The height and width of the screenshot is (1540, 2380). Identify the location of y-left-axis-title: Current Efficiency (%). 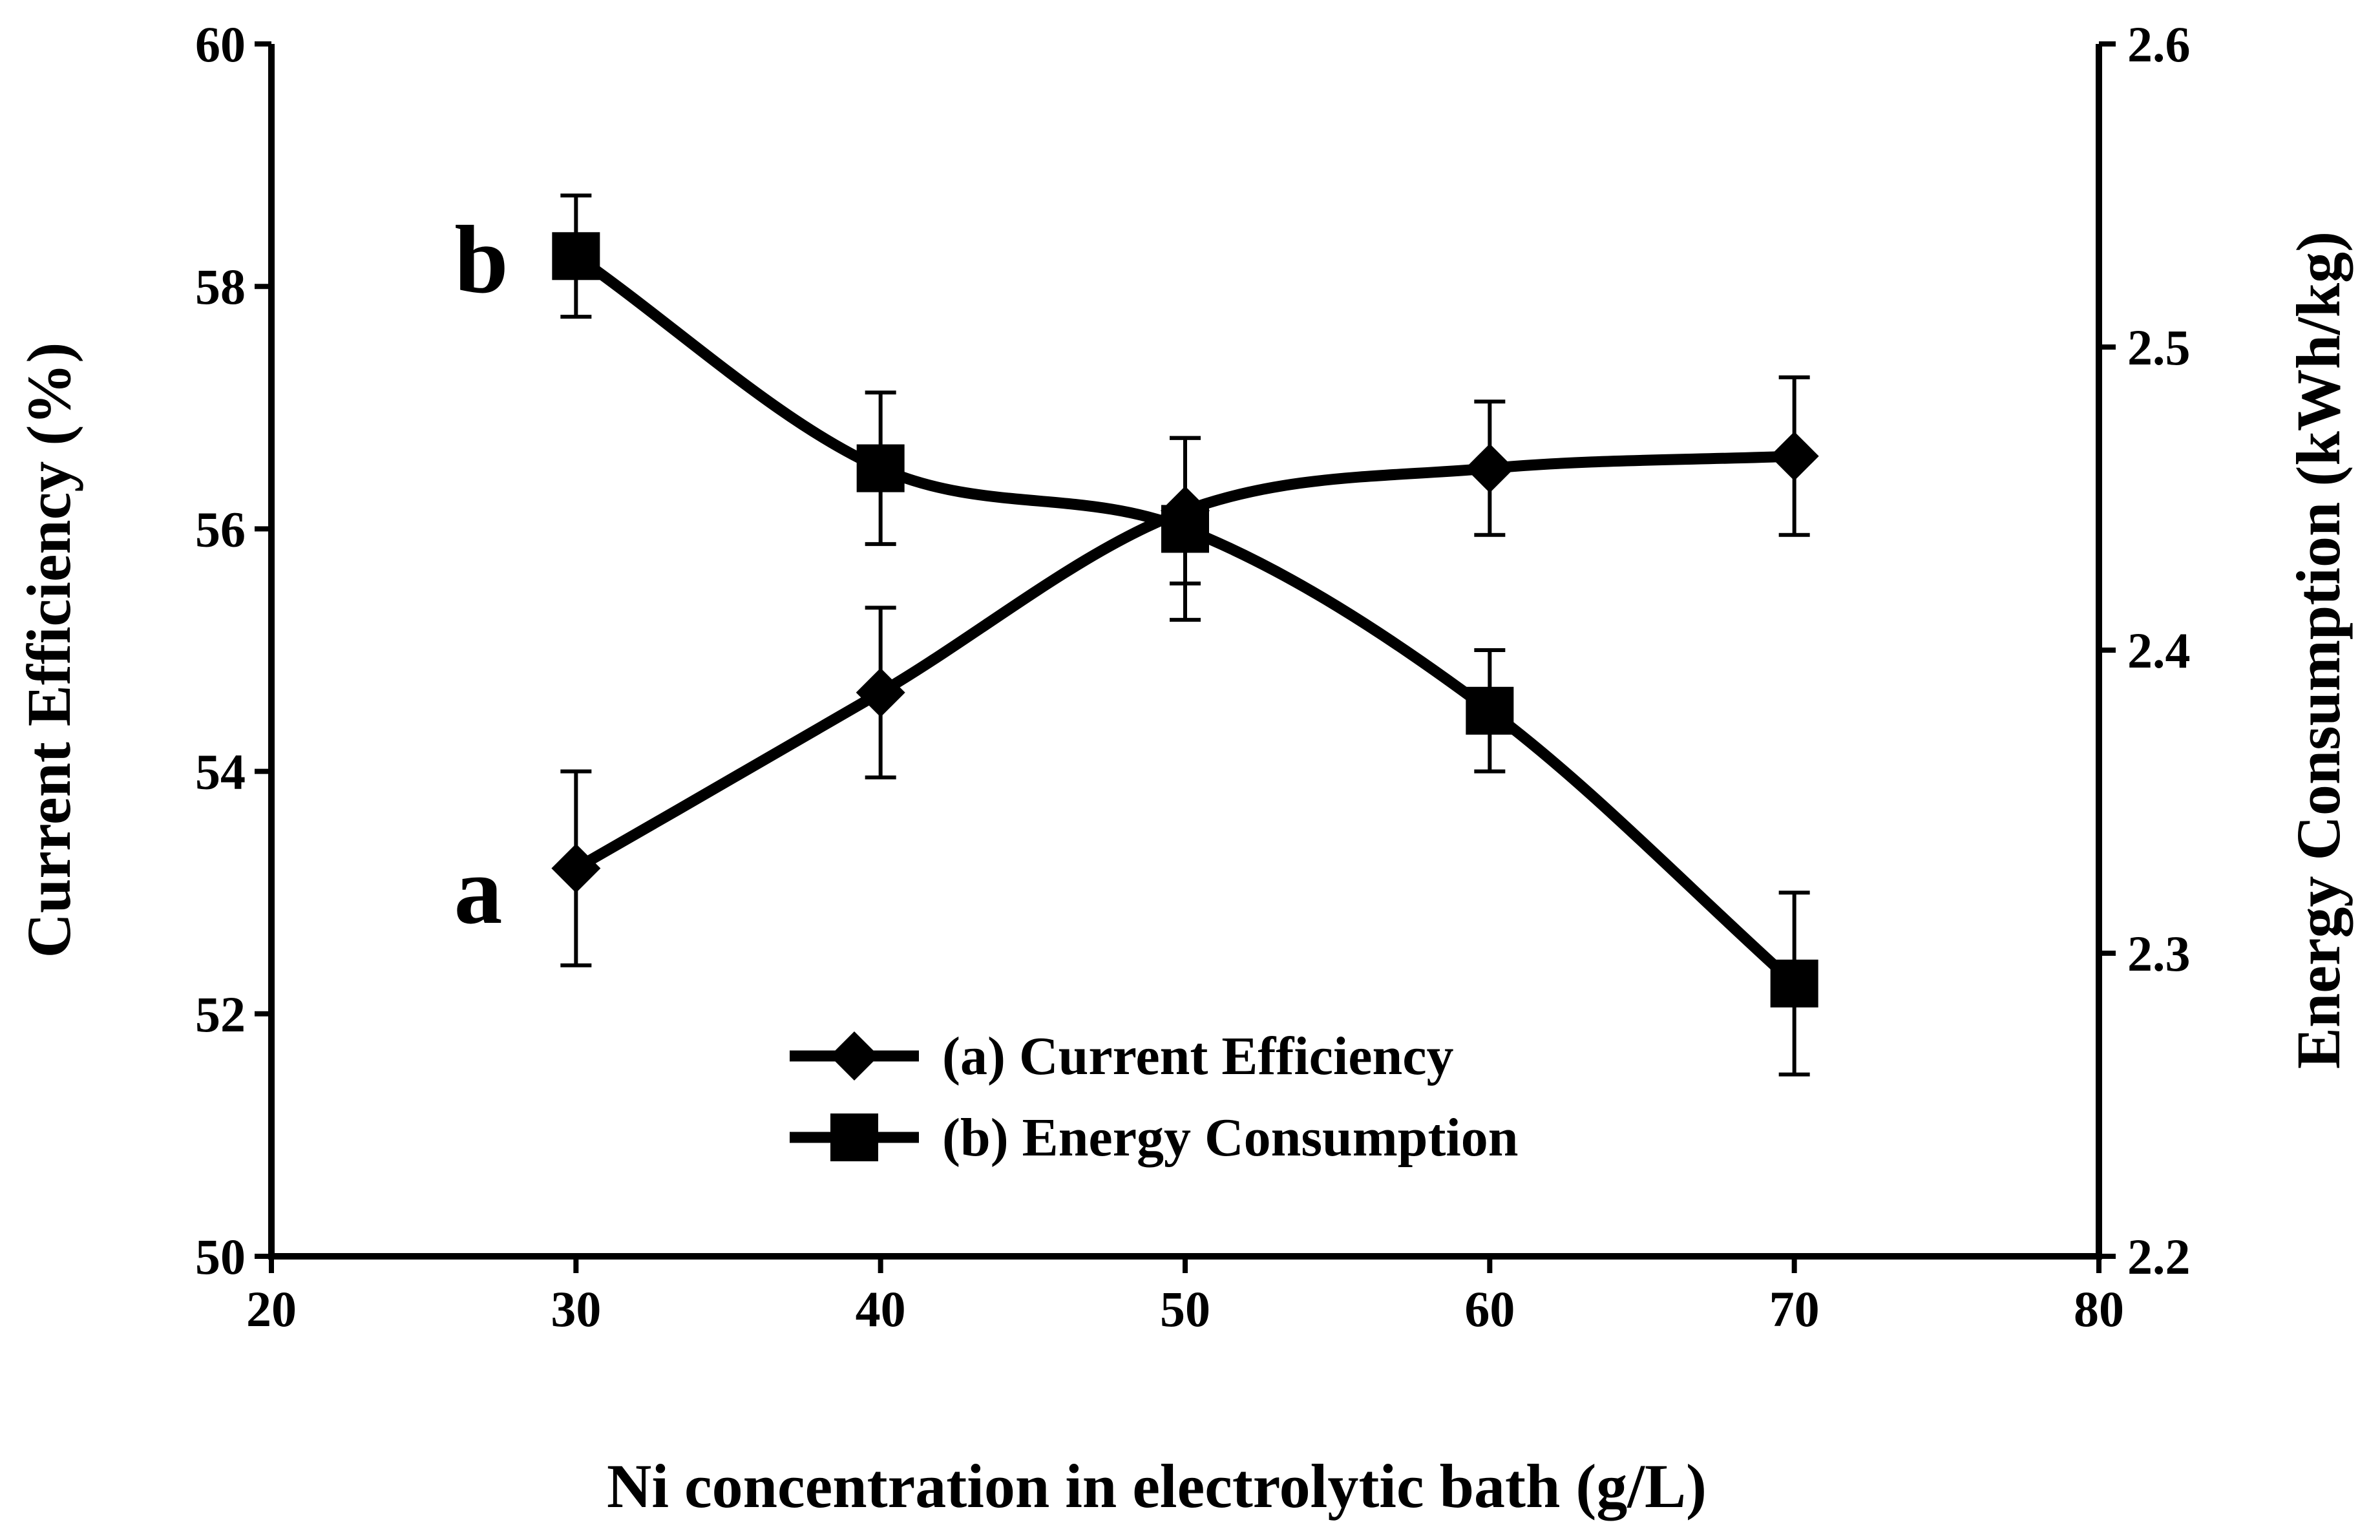
(48, 650).